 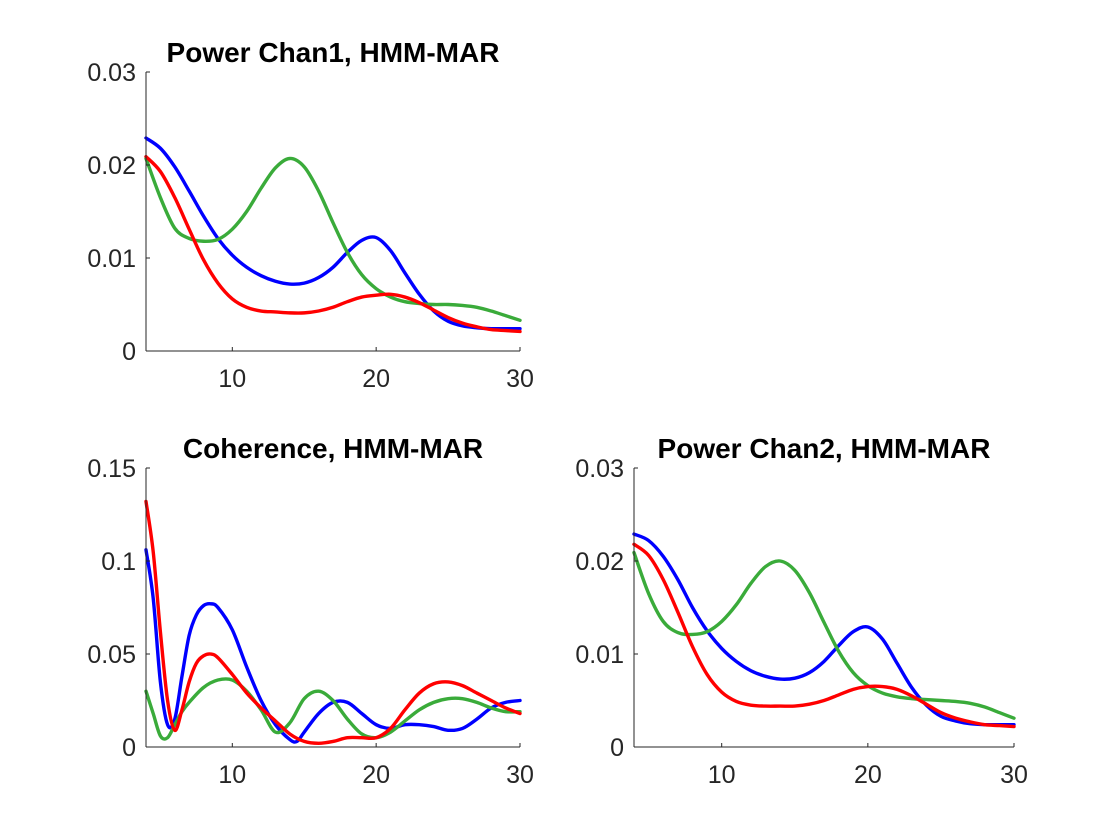 I want to click on power-chan2-x-tick-label: 10, so click(x=722, y=775).